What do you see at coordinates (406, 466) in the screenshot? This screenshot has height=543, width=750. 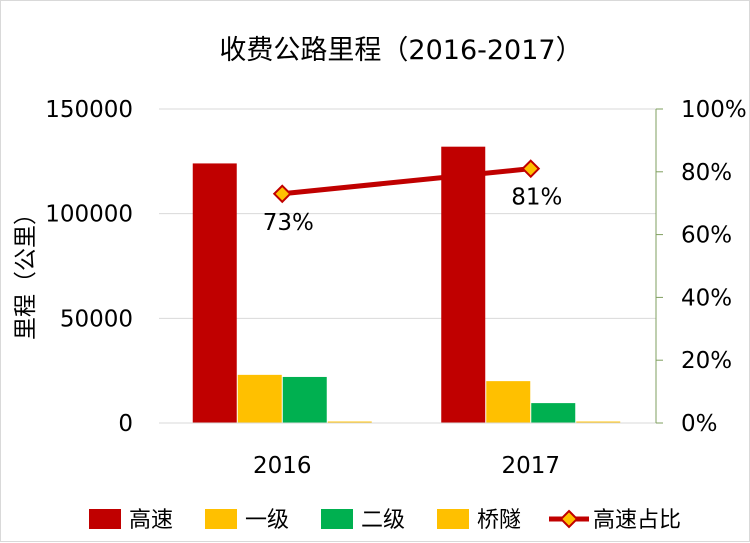 I see `category-labels: 2016 2017` at bounding box center [406, 466].